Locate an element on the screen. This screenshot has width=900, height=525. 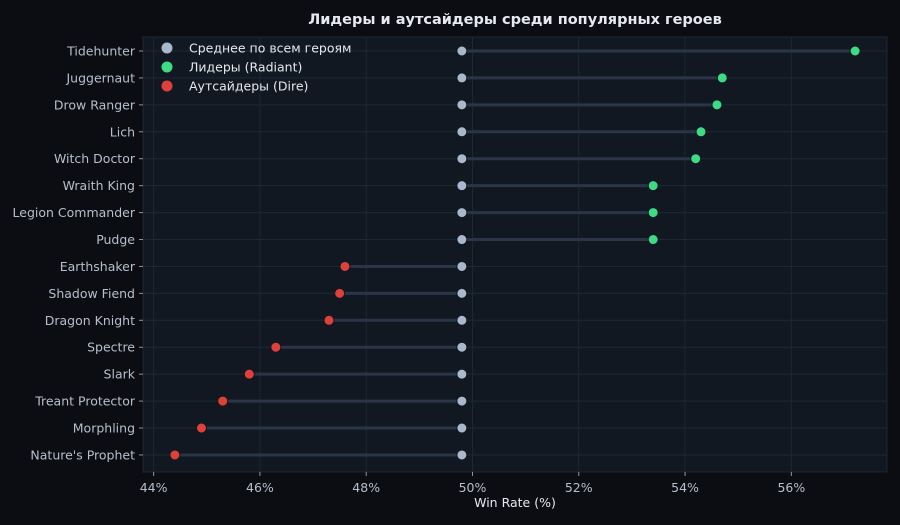
y-tick-label: Pudge is located at coordinates (115, 239).